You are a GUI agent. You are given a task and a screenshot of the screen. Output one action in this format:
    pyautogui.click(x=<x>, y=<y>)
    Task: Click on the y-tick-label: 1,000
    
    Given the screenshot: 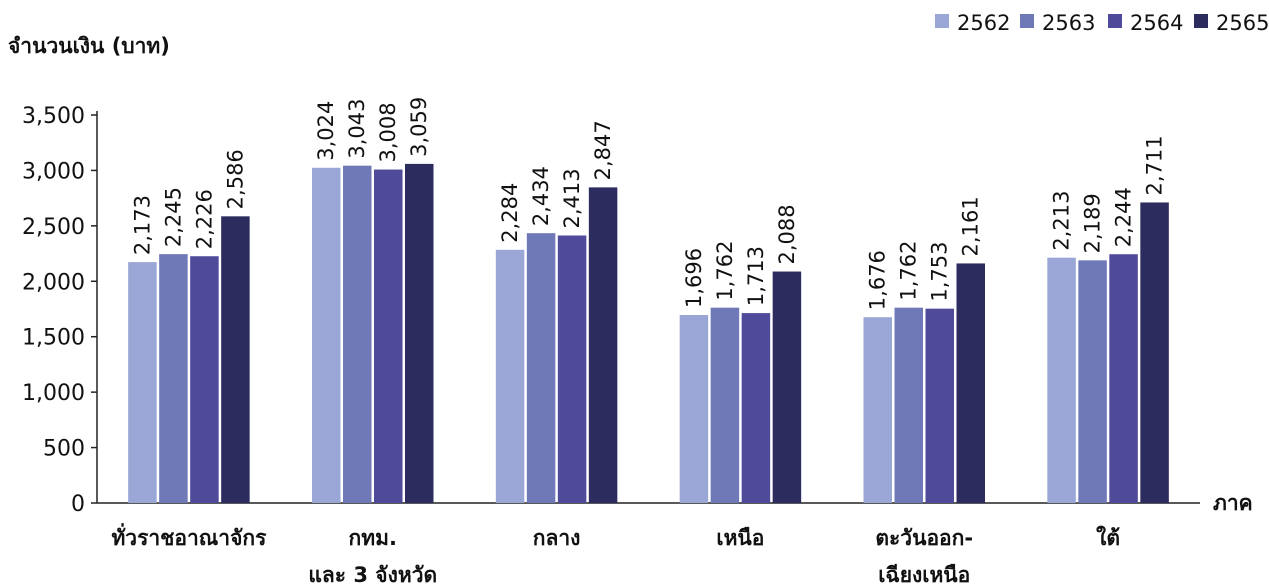 What is the action you would take?
    pyautogui.click(x=53, y=393)
    